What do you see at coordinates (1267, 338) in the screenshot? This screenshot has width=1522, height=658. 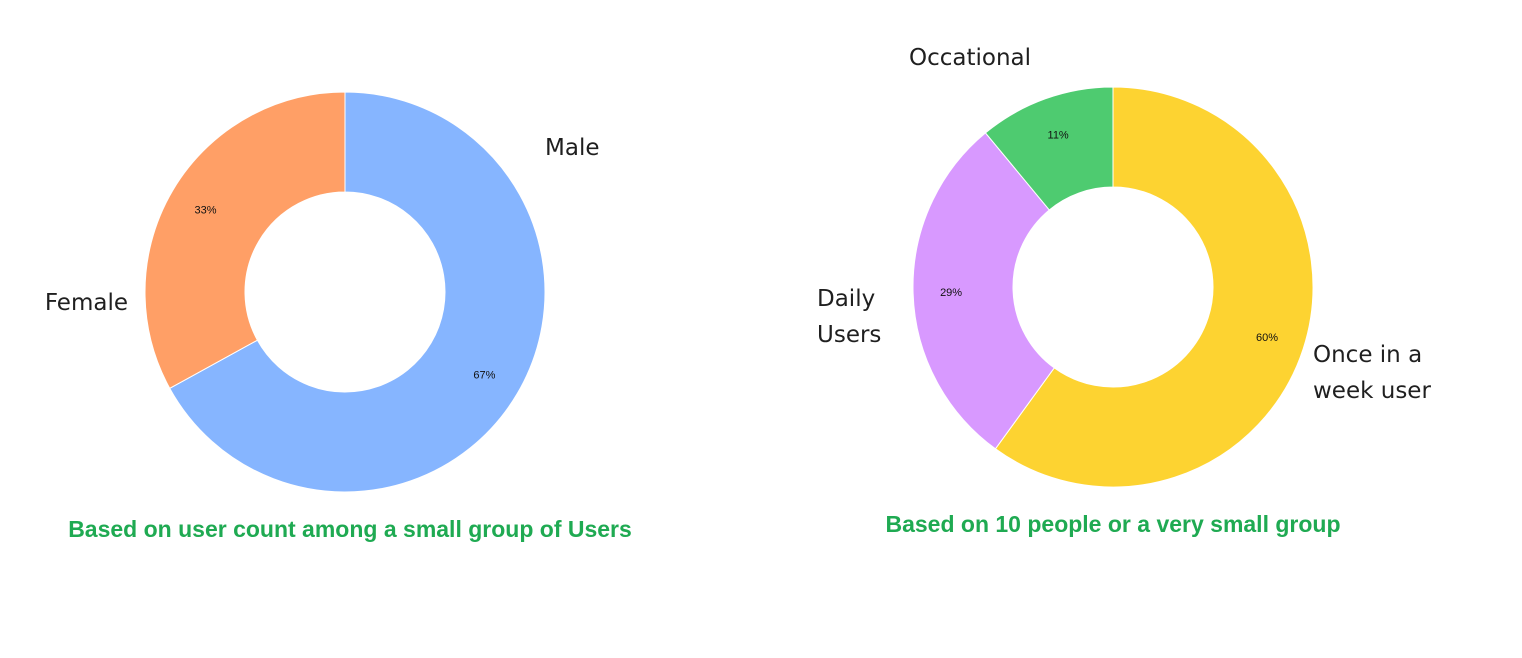 I see `pct-label-once-in-a-week-user: 60%` at bounding box center [1267, 338].